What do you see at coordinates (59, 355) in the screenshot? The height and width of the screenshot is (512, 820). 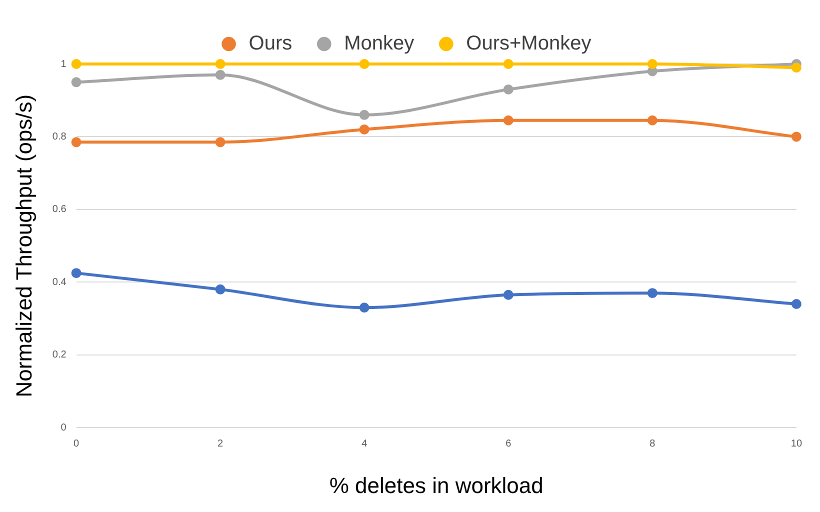 I see `y-tick-label: 0.2` at bounding box center [59, 355].